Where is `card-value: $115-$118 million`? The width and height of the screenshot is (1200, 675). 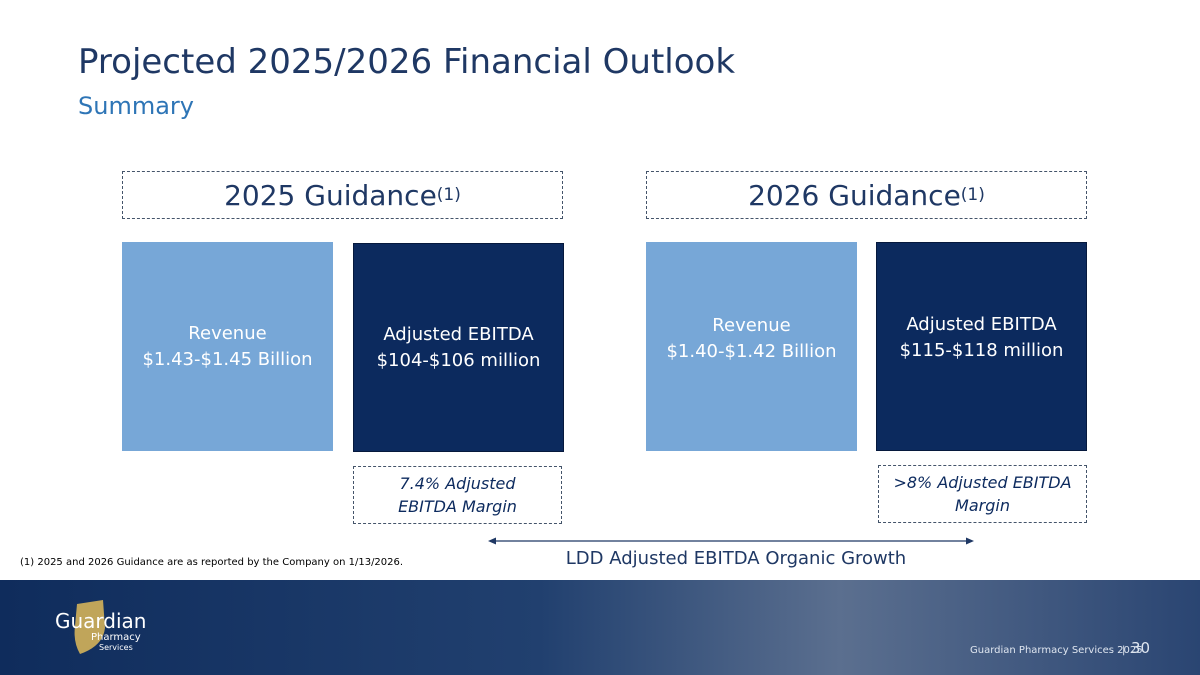
card-value: $115-$118 million is located at coordinates (981, 350).